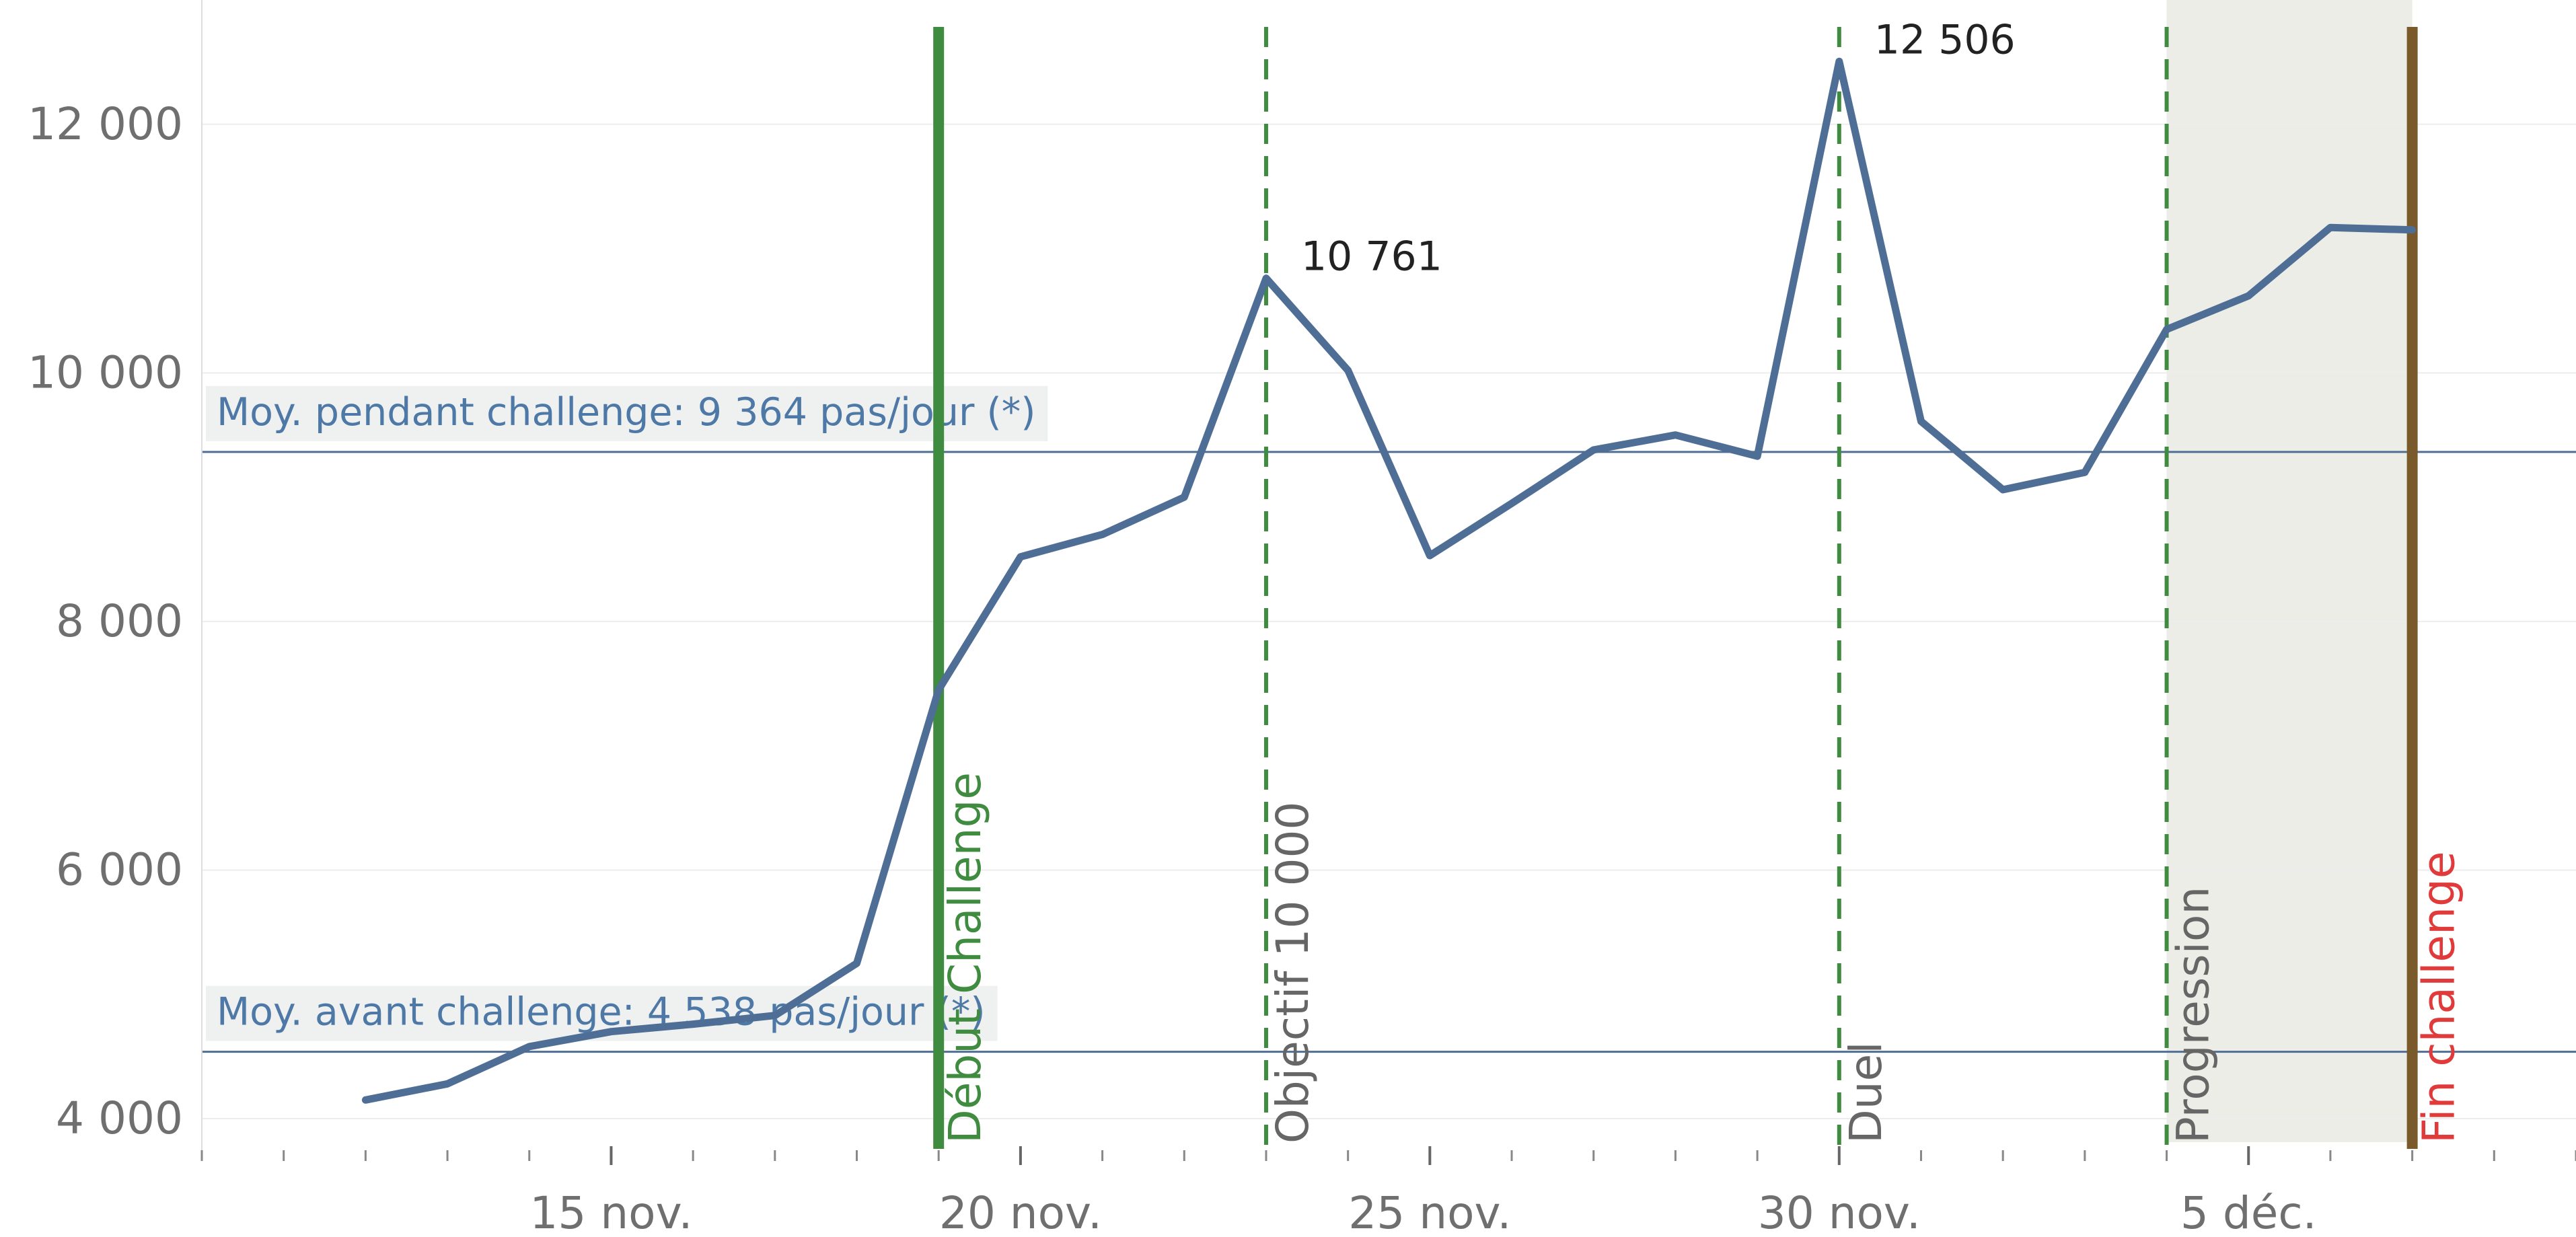 Image resolution: width=2576 pixels, height=1237 pixels. Describe the element at coordinates (610, 1212) in the screenshot. I see `x-tick-label: 15 nov.` at that location.